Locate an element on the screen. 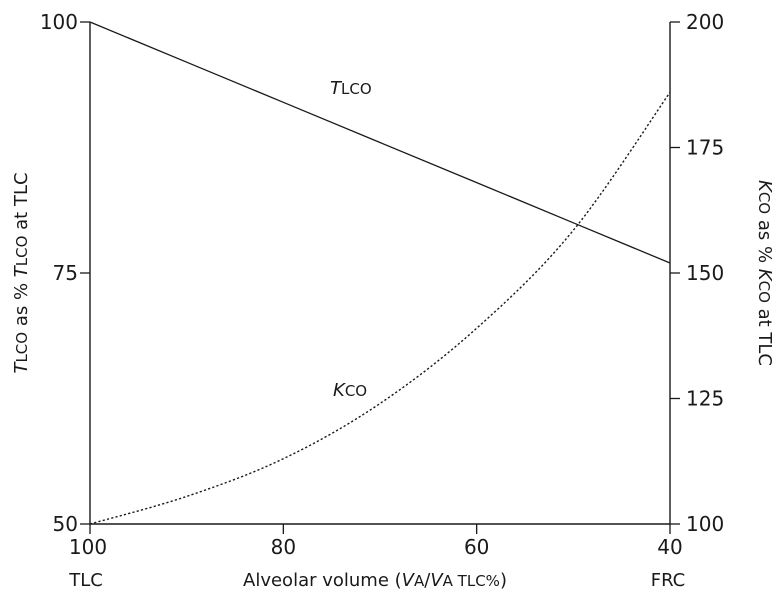  y-axis-label-left: TLCO as % TLCO at TLC is located at coordinates (21, 272).